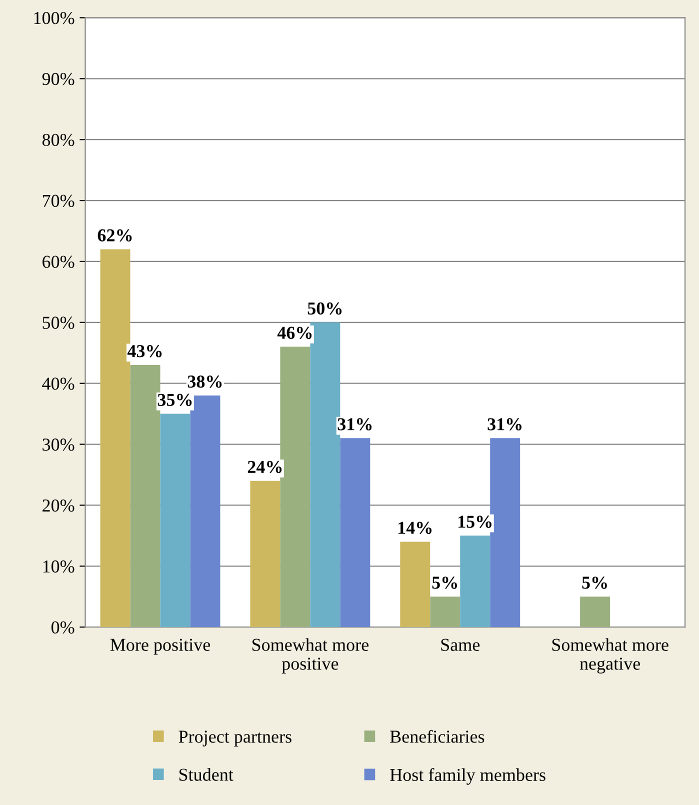 The width and height of the screenshot is (699, 805). Describe the element at coordinates (175, 400) in the screenshot. I see `data-label: 35%` at that location.